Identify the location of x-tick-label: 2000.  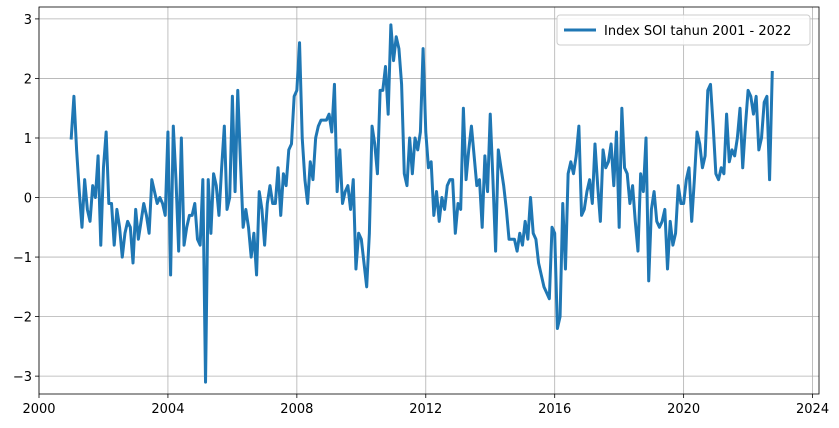
(38, 409).